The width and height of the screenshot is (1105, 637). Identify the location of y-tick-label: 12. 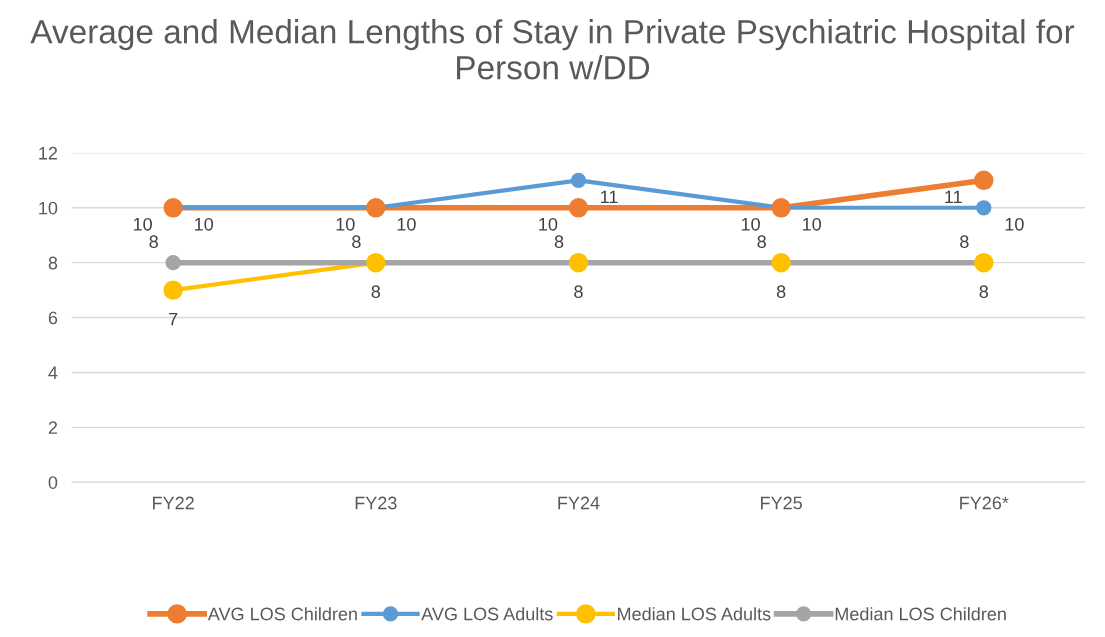
(48, 153).